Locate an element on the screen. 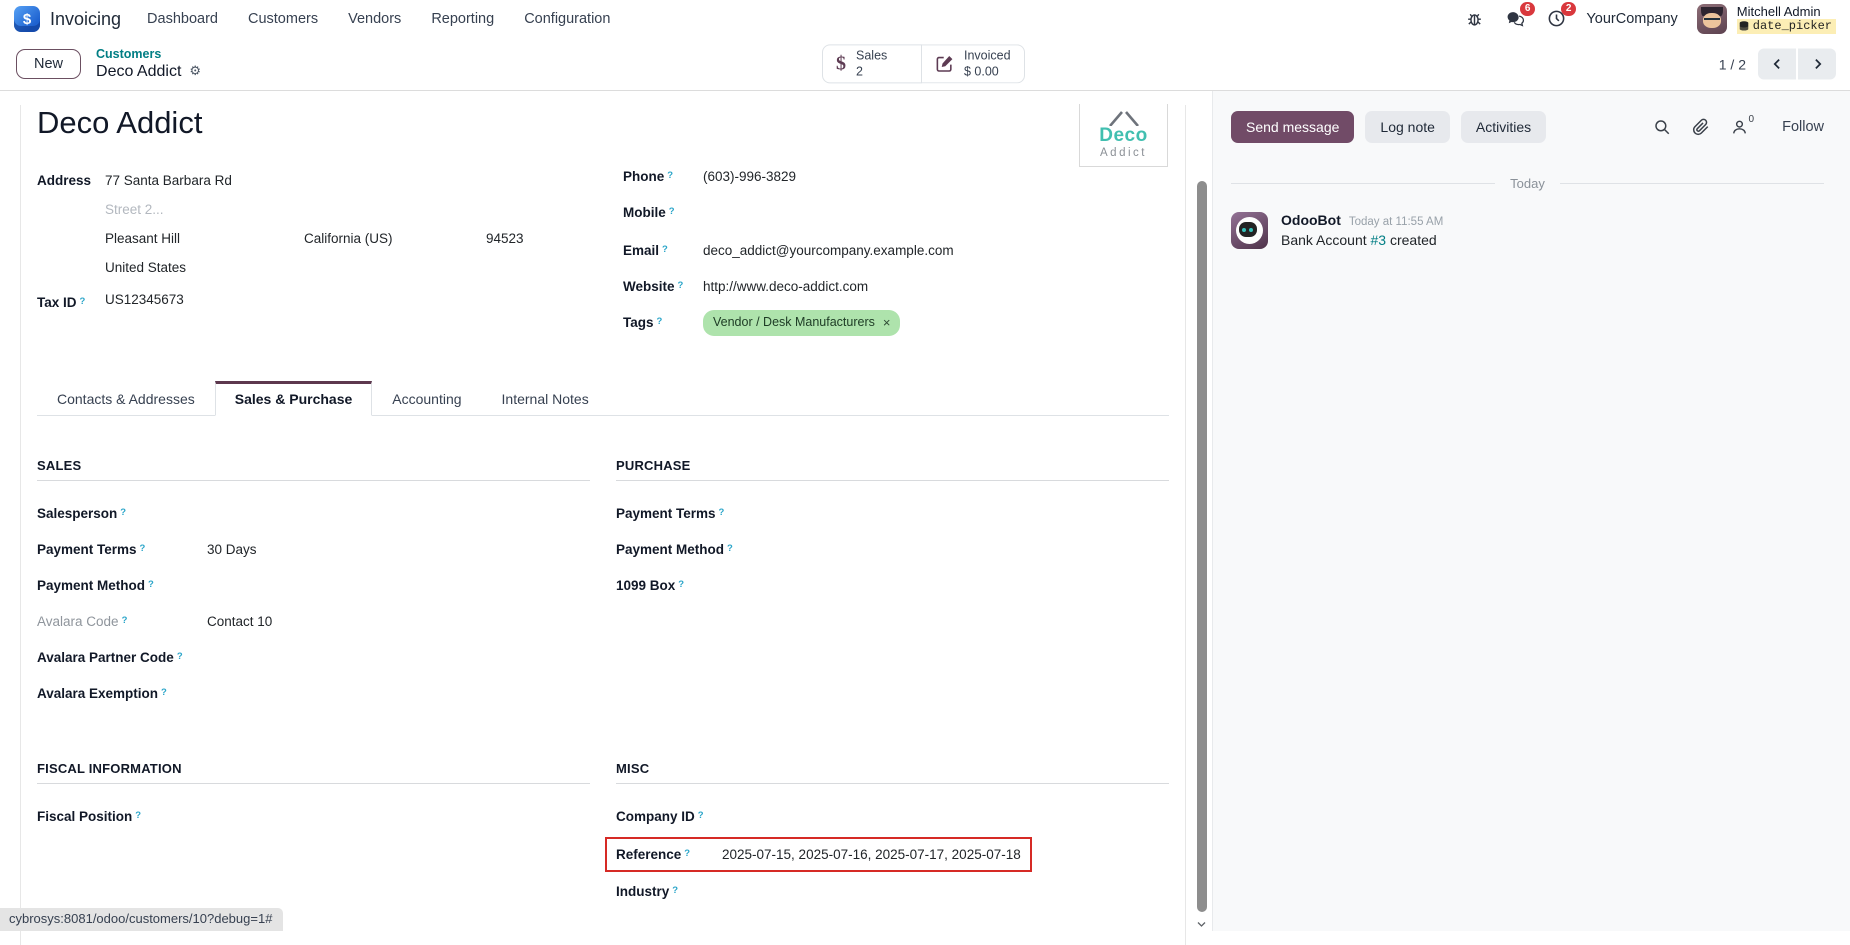 The width and height of the screenshot is (1850, 945). send-message-button: Send message is located at coordinates (1293, 127).